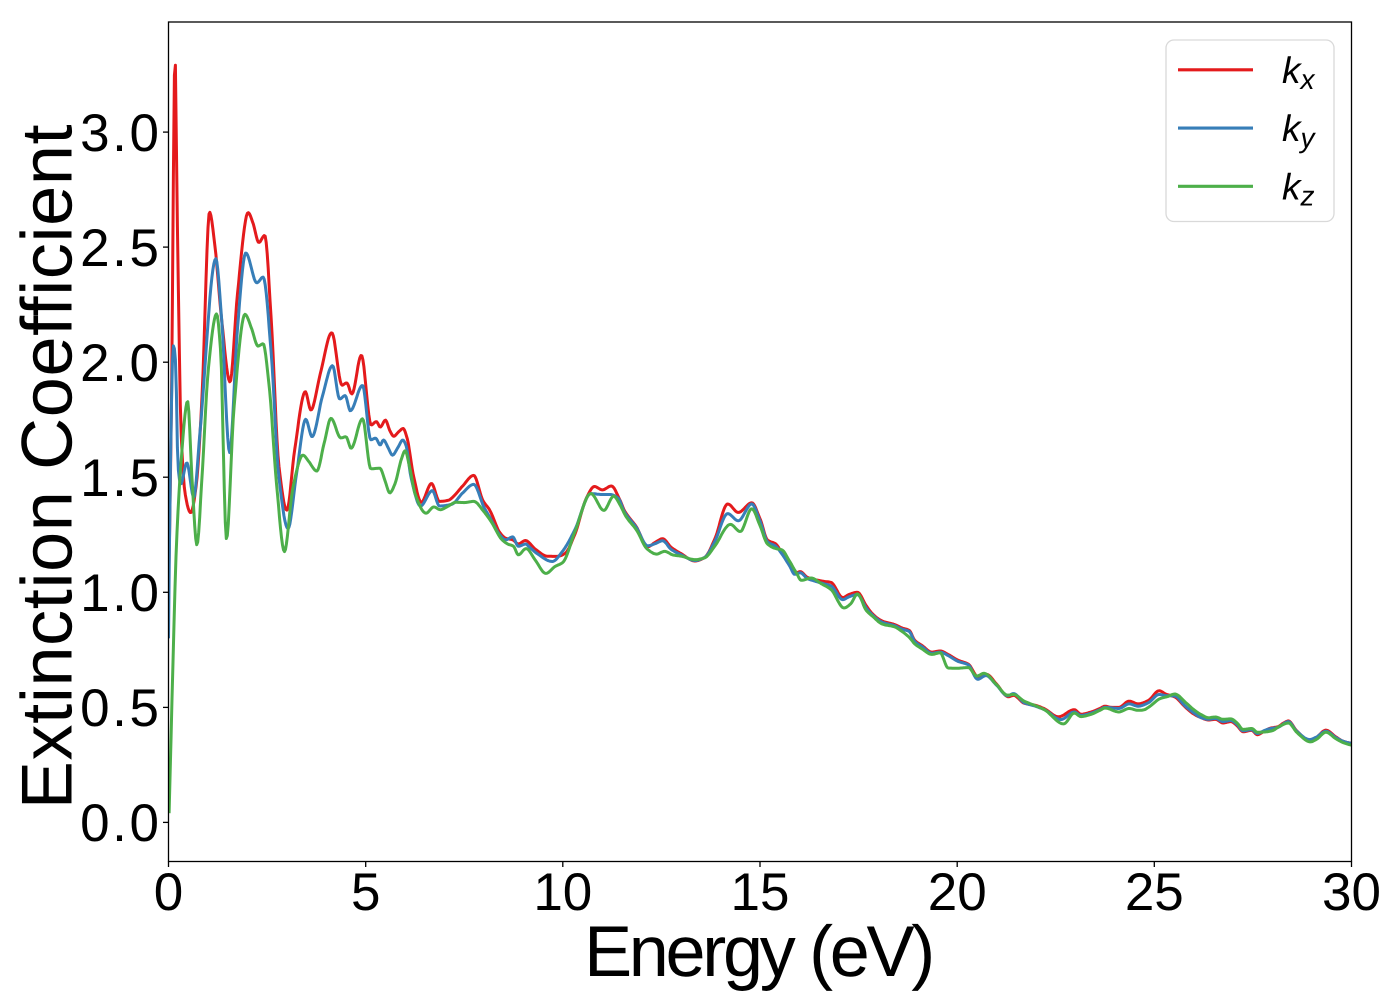 Image resolution: width=1400 pixels, height=1000 pixels. I want to click on svg-text: 1.5, so click(120, 478).